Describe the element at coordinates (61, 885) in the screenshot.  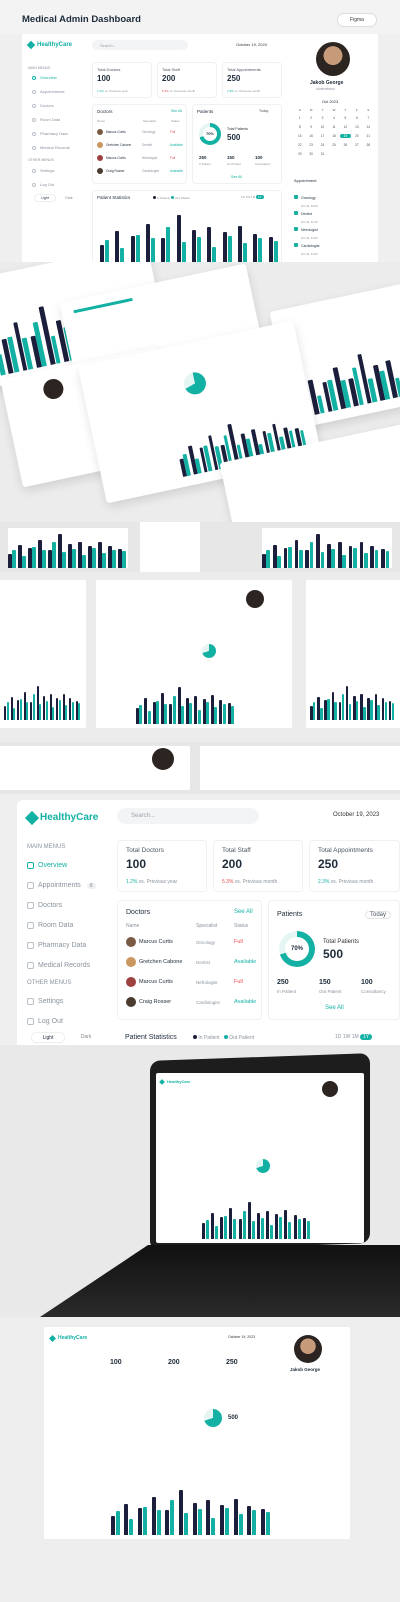
I see `menu-appointments: Appointments 8` at that location.